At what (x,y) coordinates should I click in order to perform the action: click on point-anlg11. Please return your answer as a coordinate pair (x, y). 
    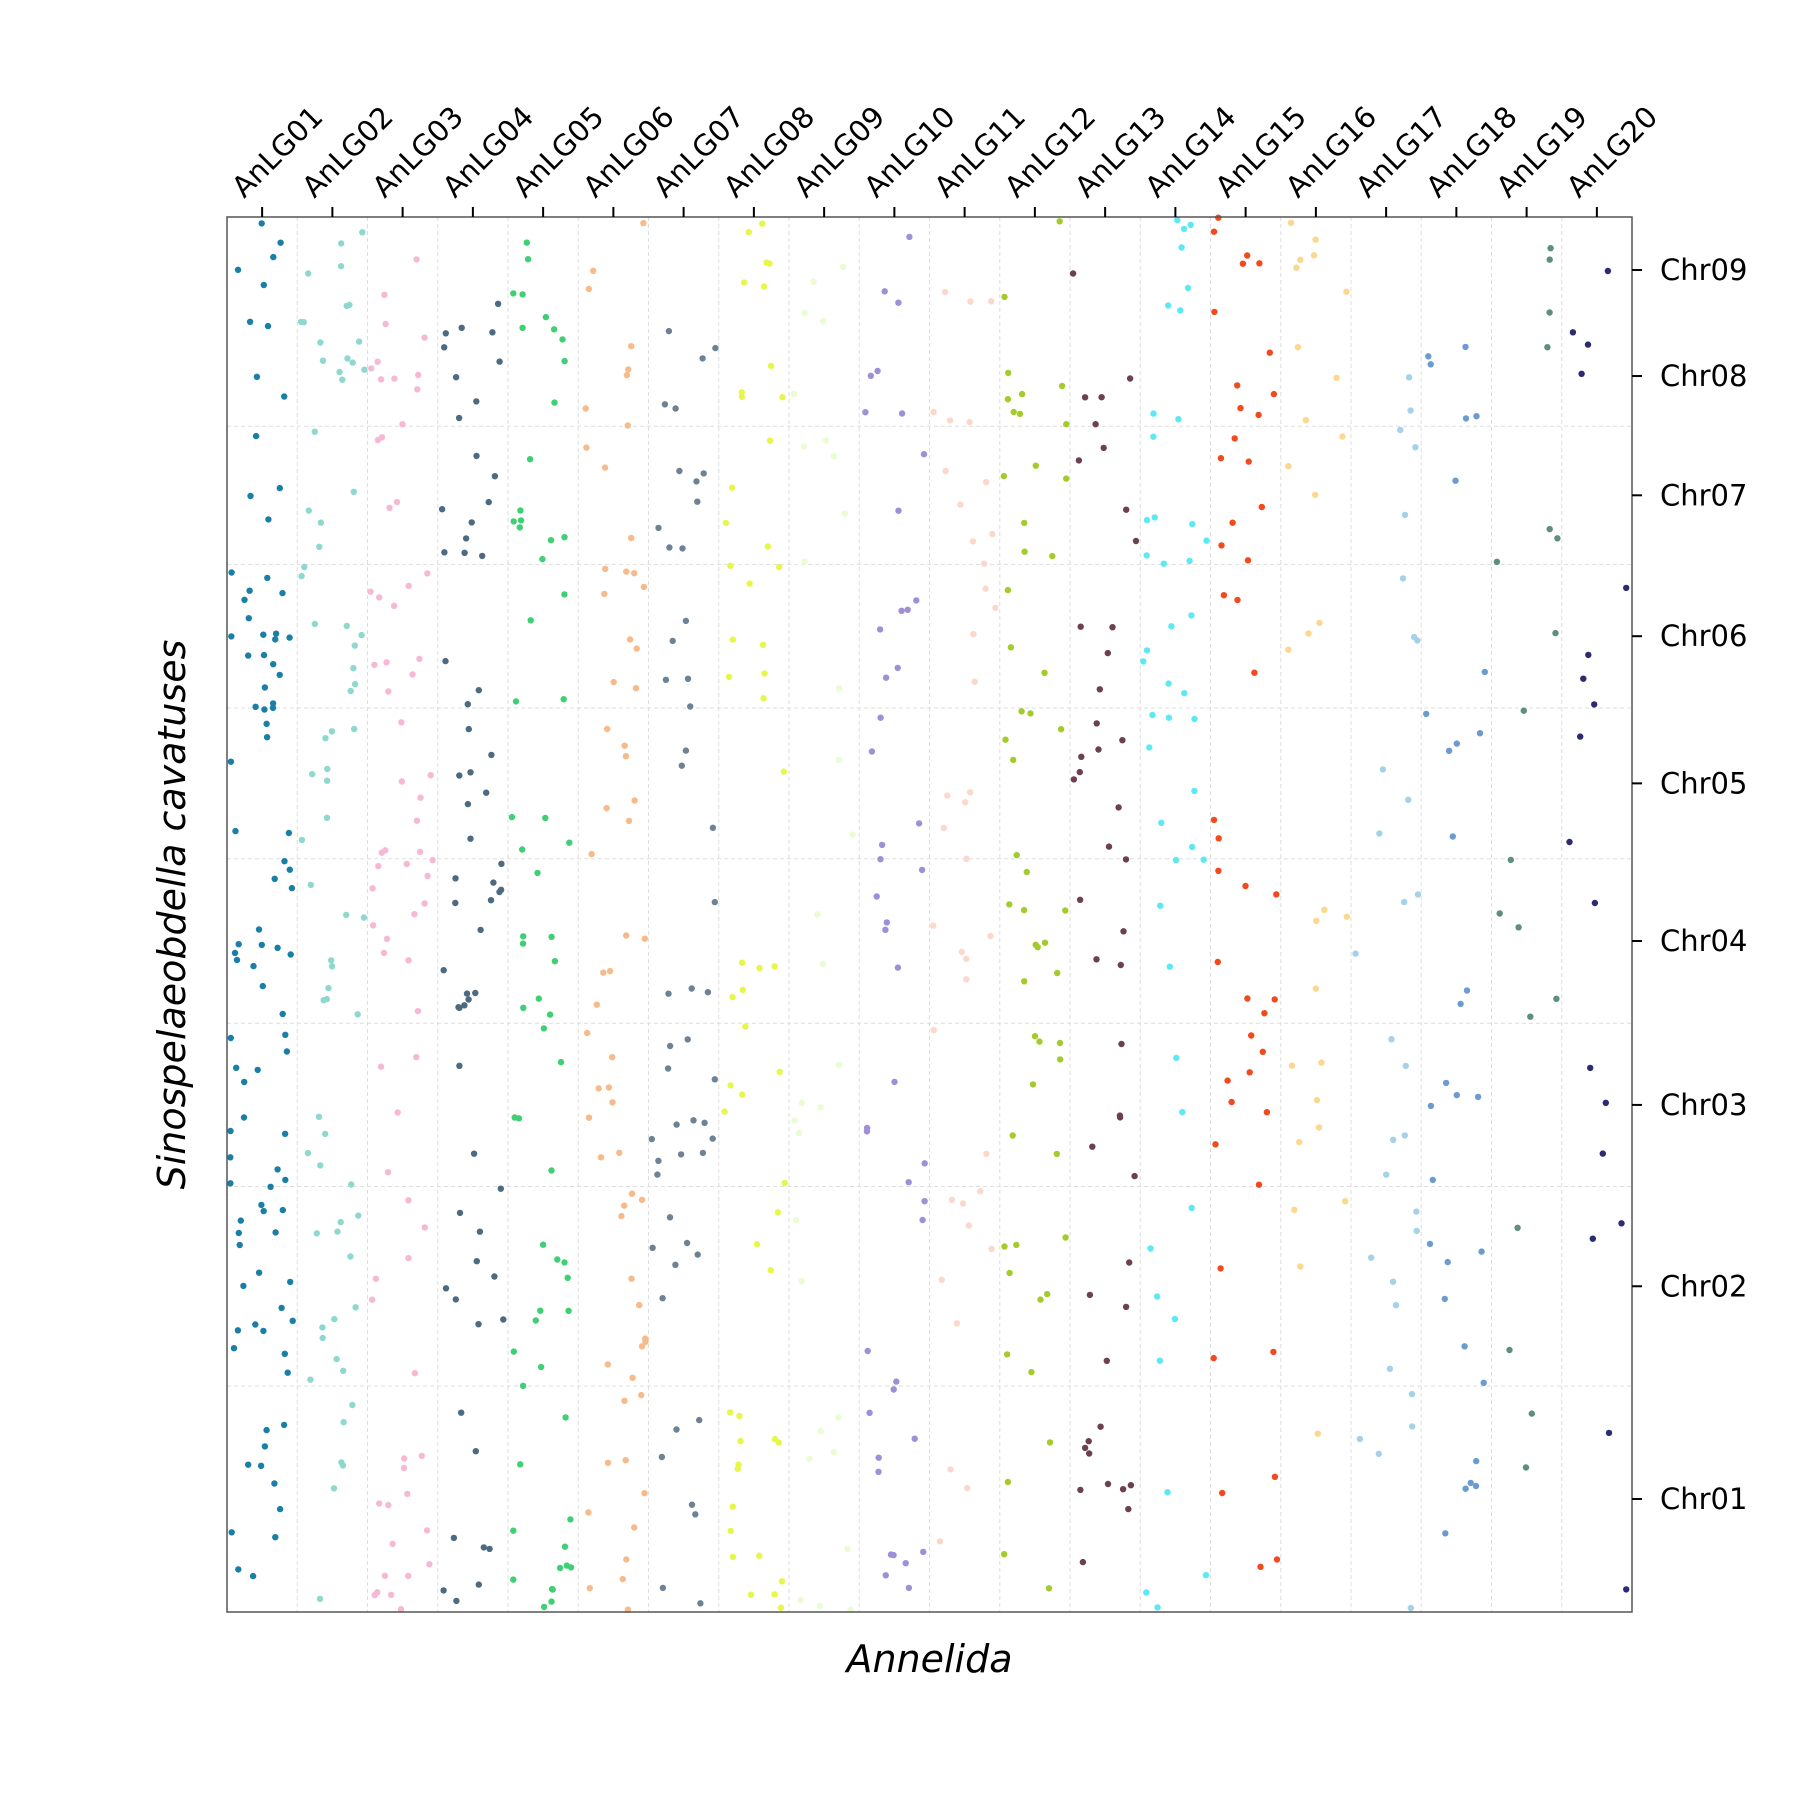
    Looking at the image, I should click on (980, 1191).